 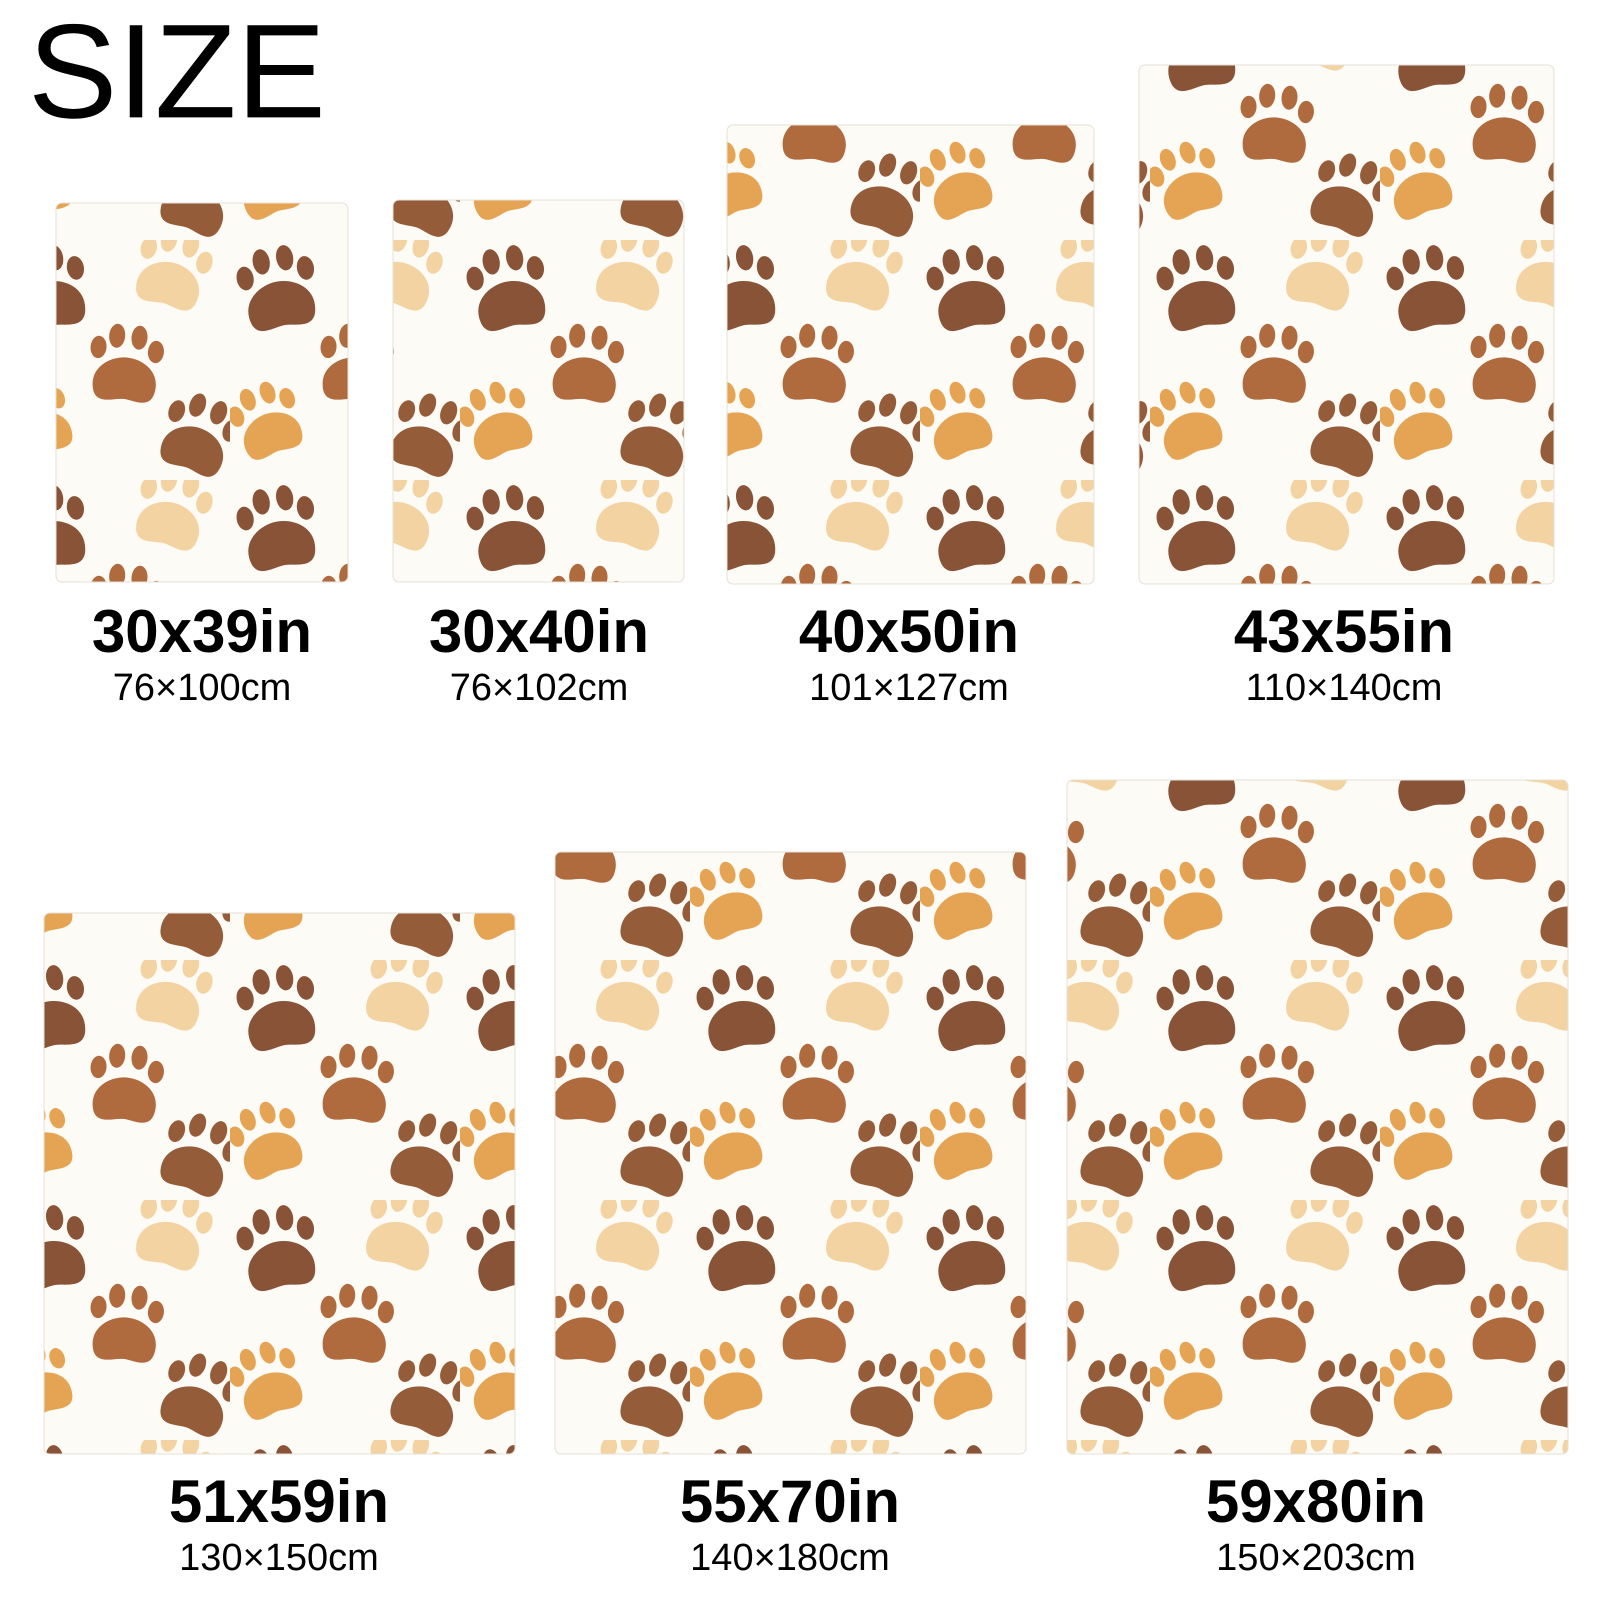 I want to click on size-inches: 43x55in, so click(x=1344, y=631).